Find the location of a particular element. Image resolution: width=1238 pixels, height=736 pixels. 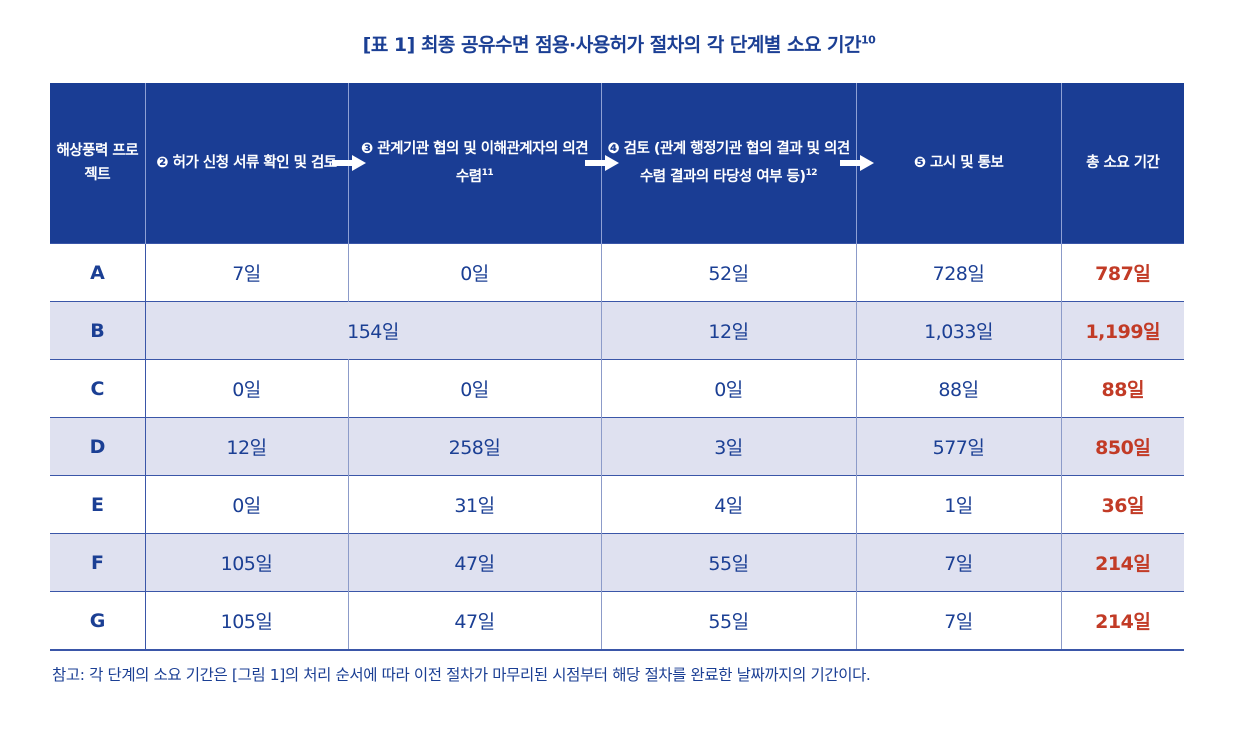

duration-cell: 258일 is located at coordinates (475, 446).